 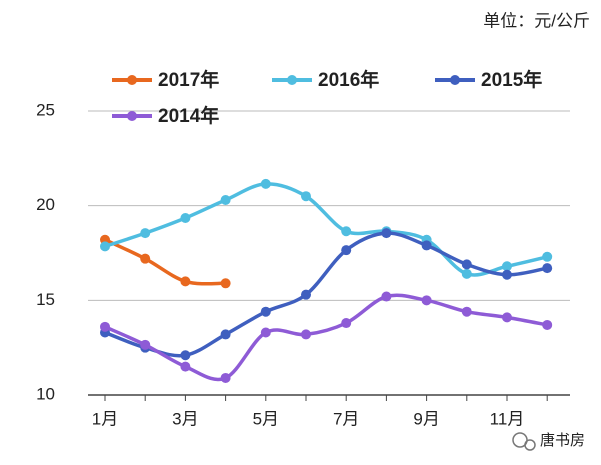 What do you see at coordinates (511, 79) in the screenshot?
I see `legend-label: 2015年` at bounding box center [511, 79].